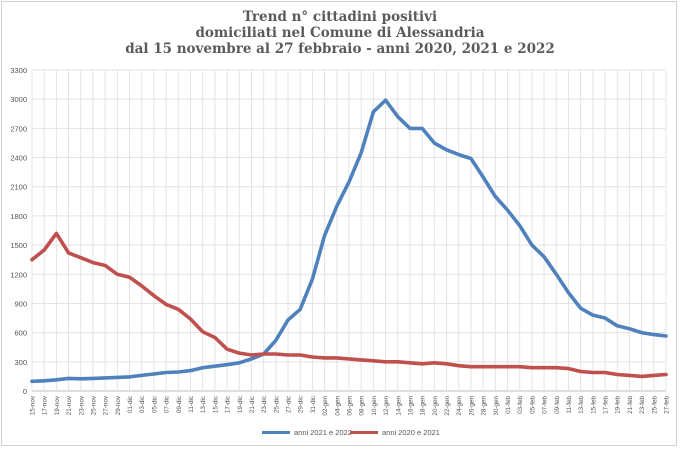  Describe the element at coordinates (350, 406) in the screenshot. I see `x-tick-label: 06-gen` at that location.